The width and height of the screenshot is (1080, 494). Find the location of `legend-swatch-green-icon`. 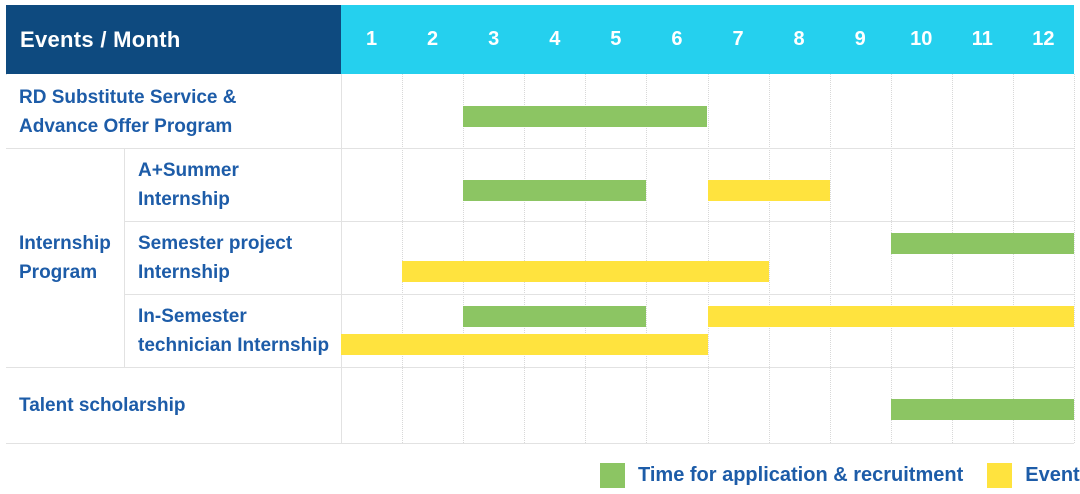

legend-swatch-green-icon is located at coordinates (612, 475).